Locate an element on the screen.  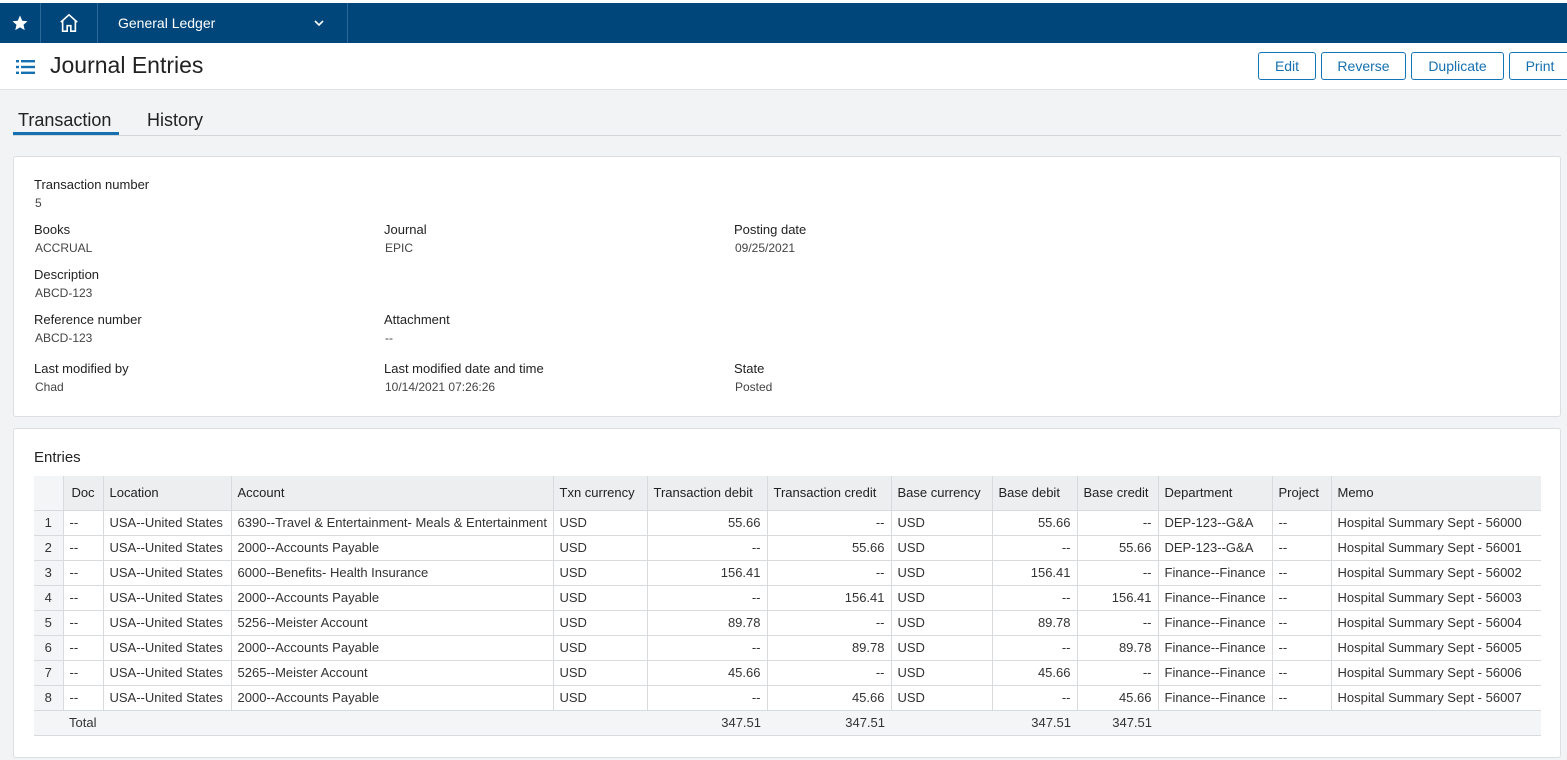
field-value: 09/25/2021 is located at coordinates (765, 248).